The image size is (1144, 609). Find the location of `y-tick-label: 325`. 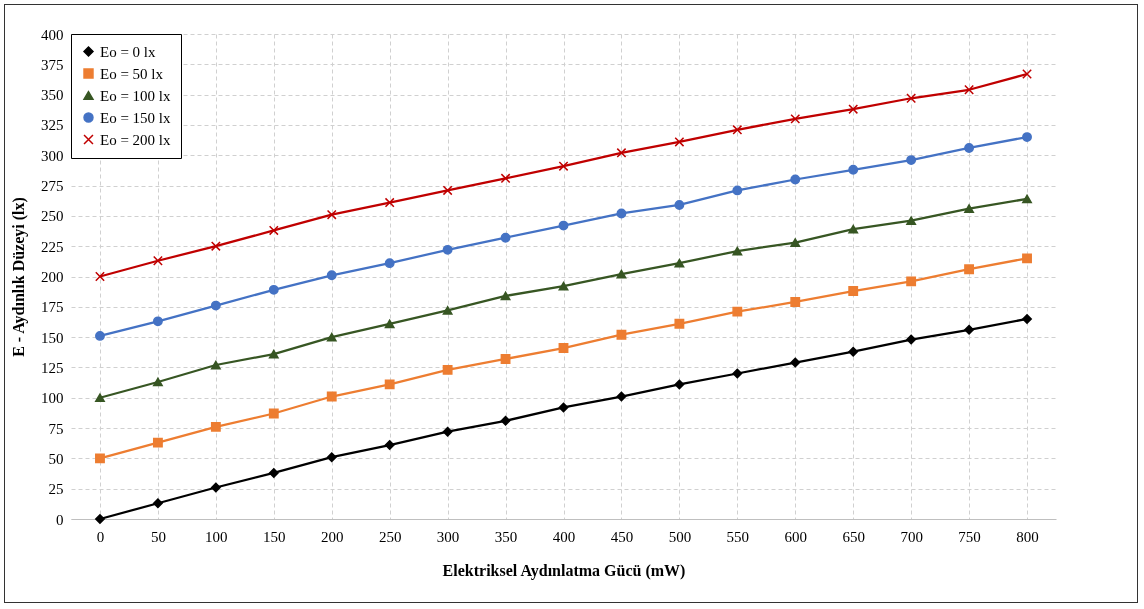

y-tick-label: 325 is located at coordinates (52, 125).